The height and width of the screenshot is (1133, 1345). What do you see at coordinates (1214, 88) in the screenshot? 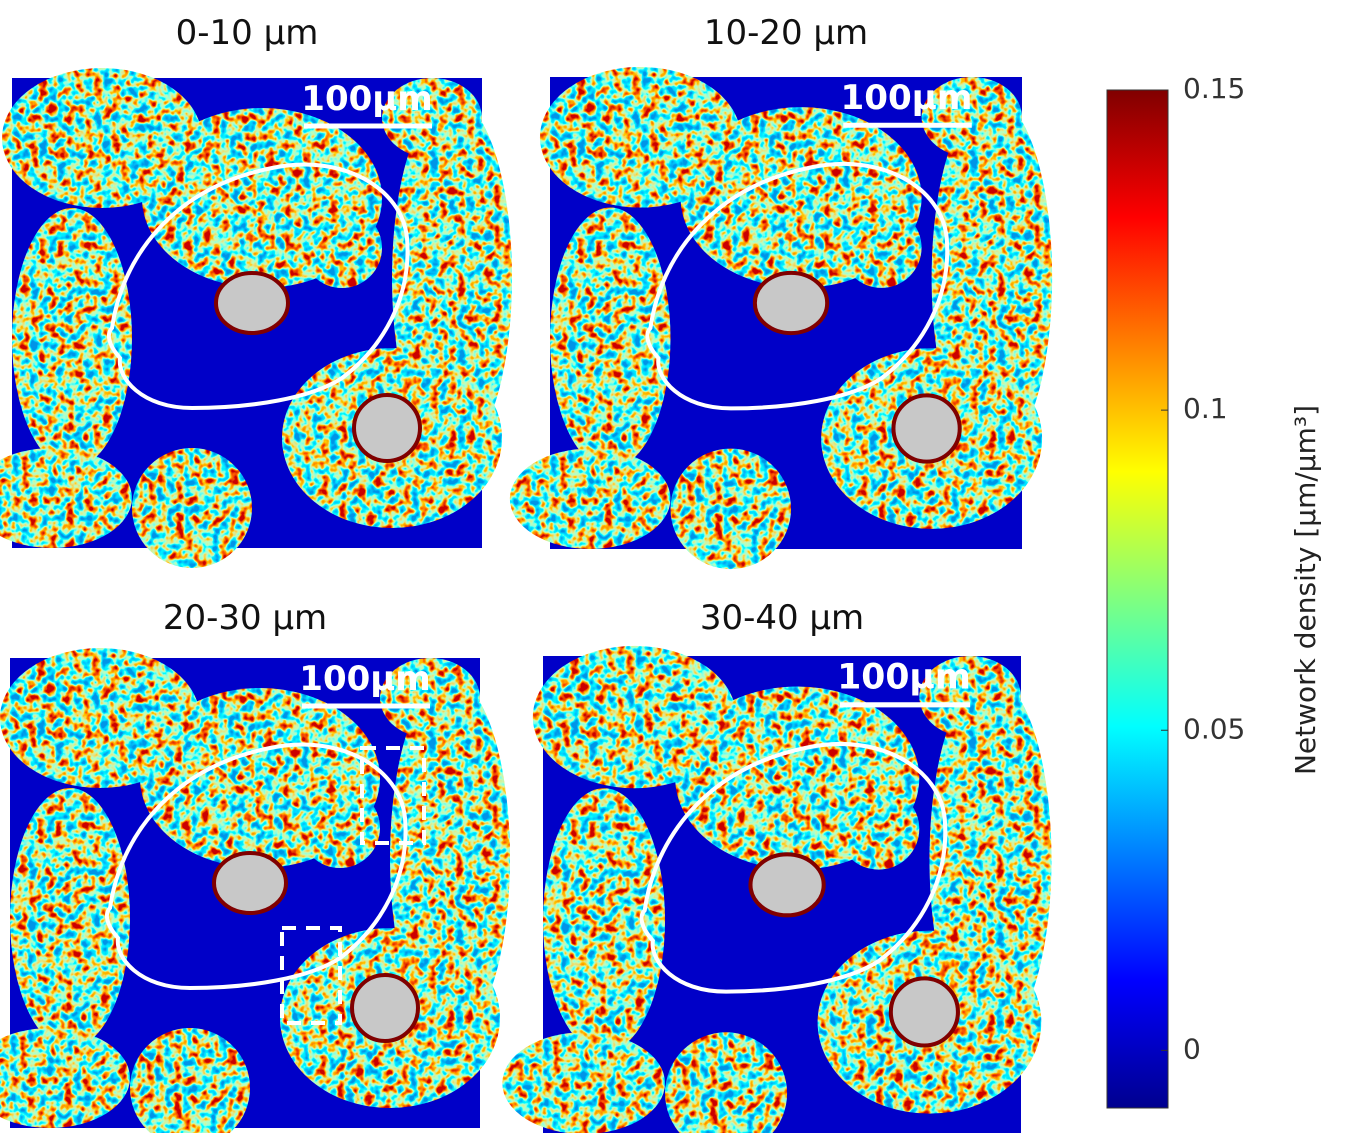
I see `tick-label: 0.15` at bounding box center [1214, 88].